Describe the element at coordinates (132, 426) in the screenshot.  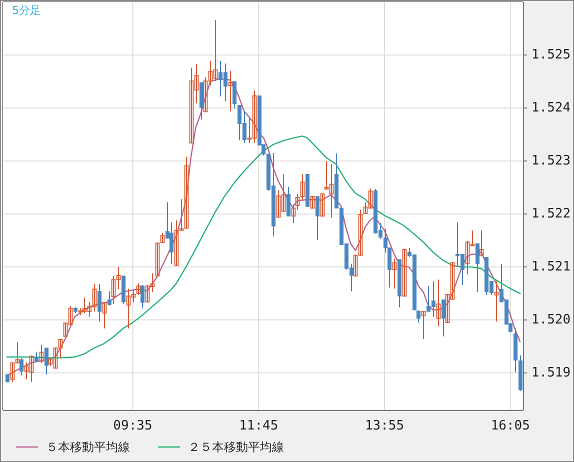
I see `x-tick-label: 09:35` at that location.